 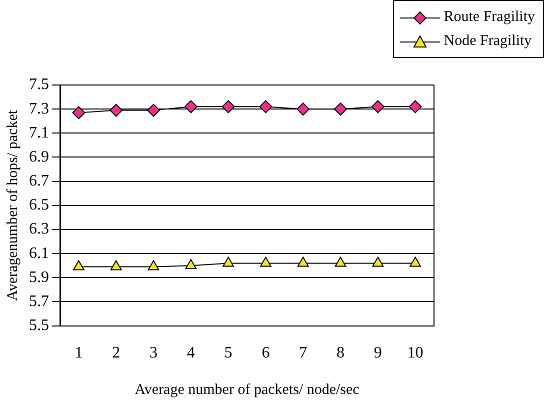 I want to click on y-tick-label: 5.9, so click(x=39, y=277).